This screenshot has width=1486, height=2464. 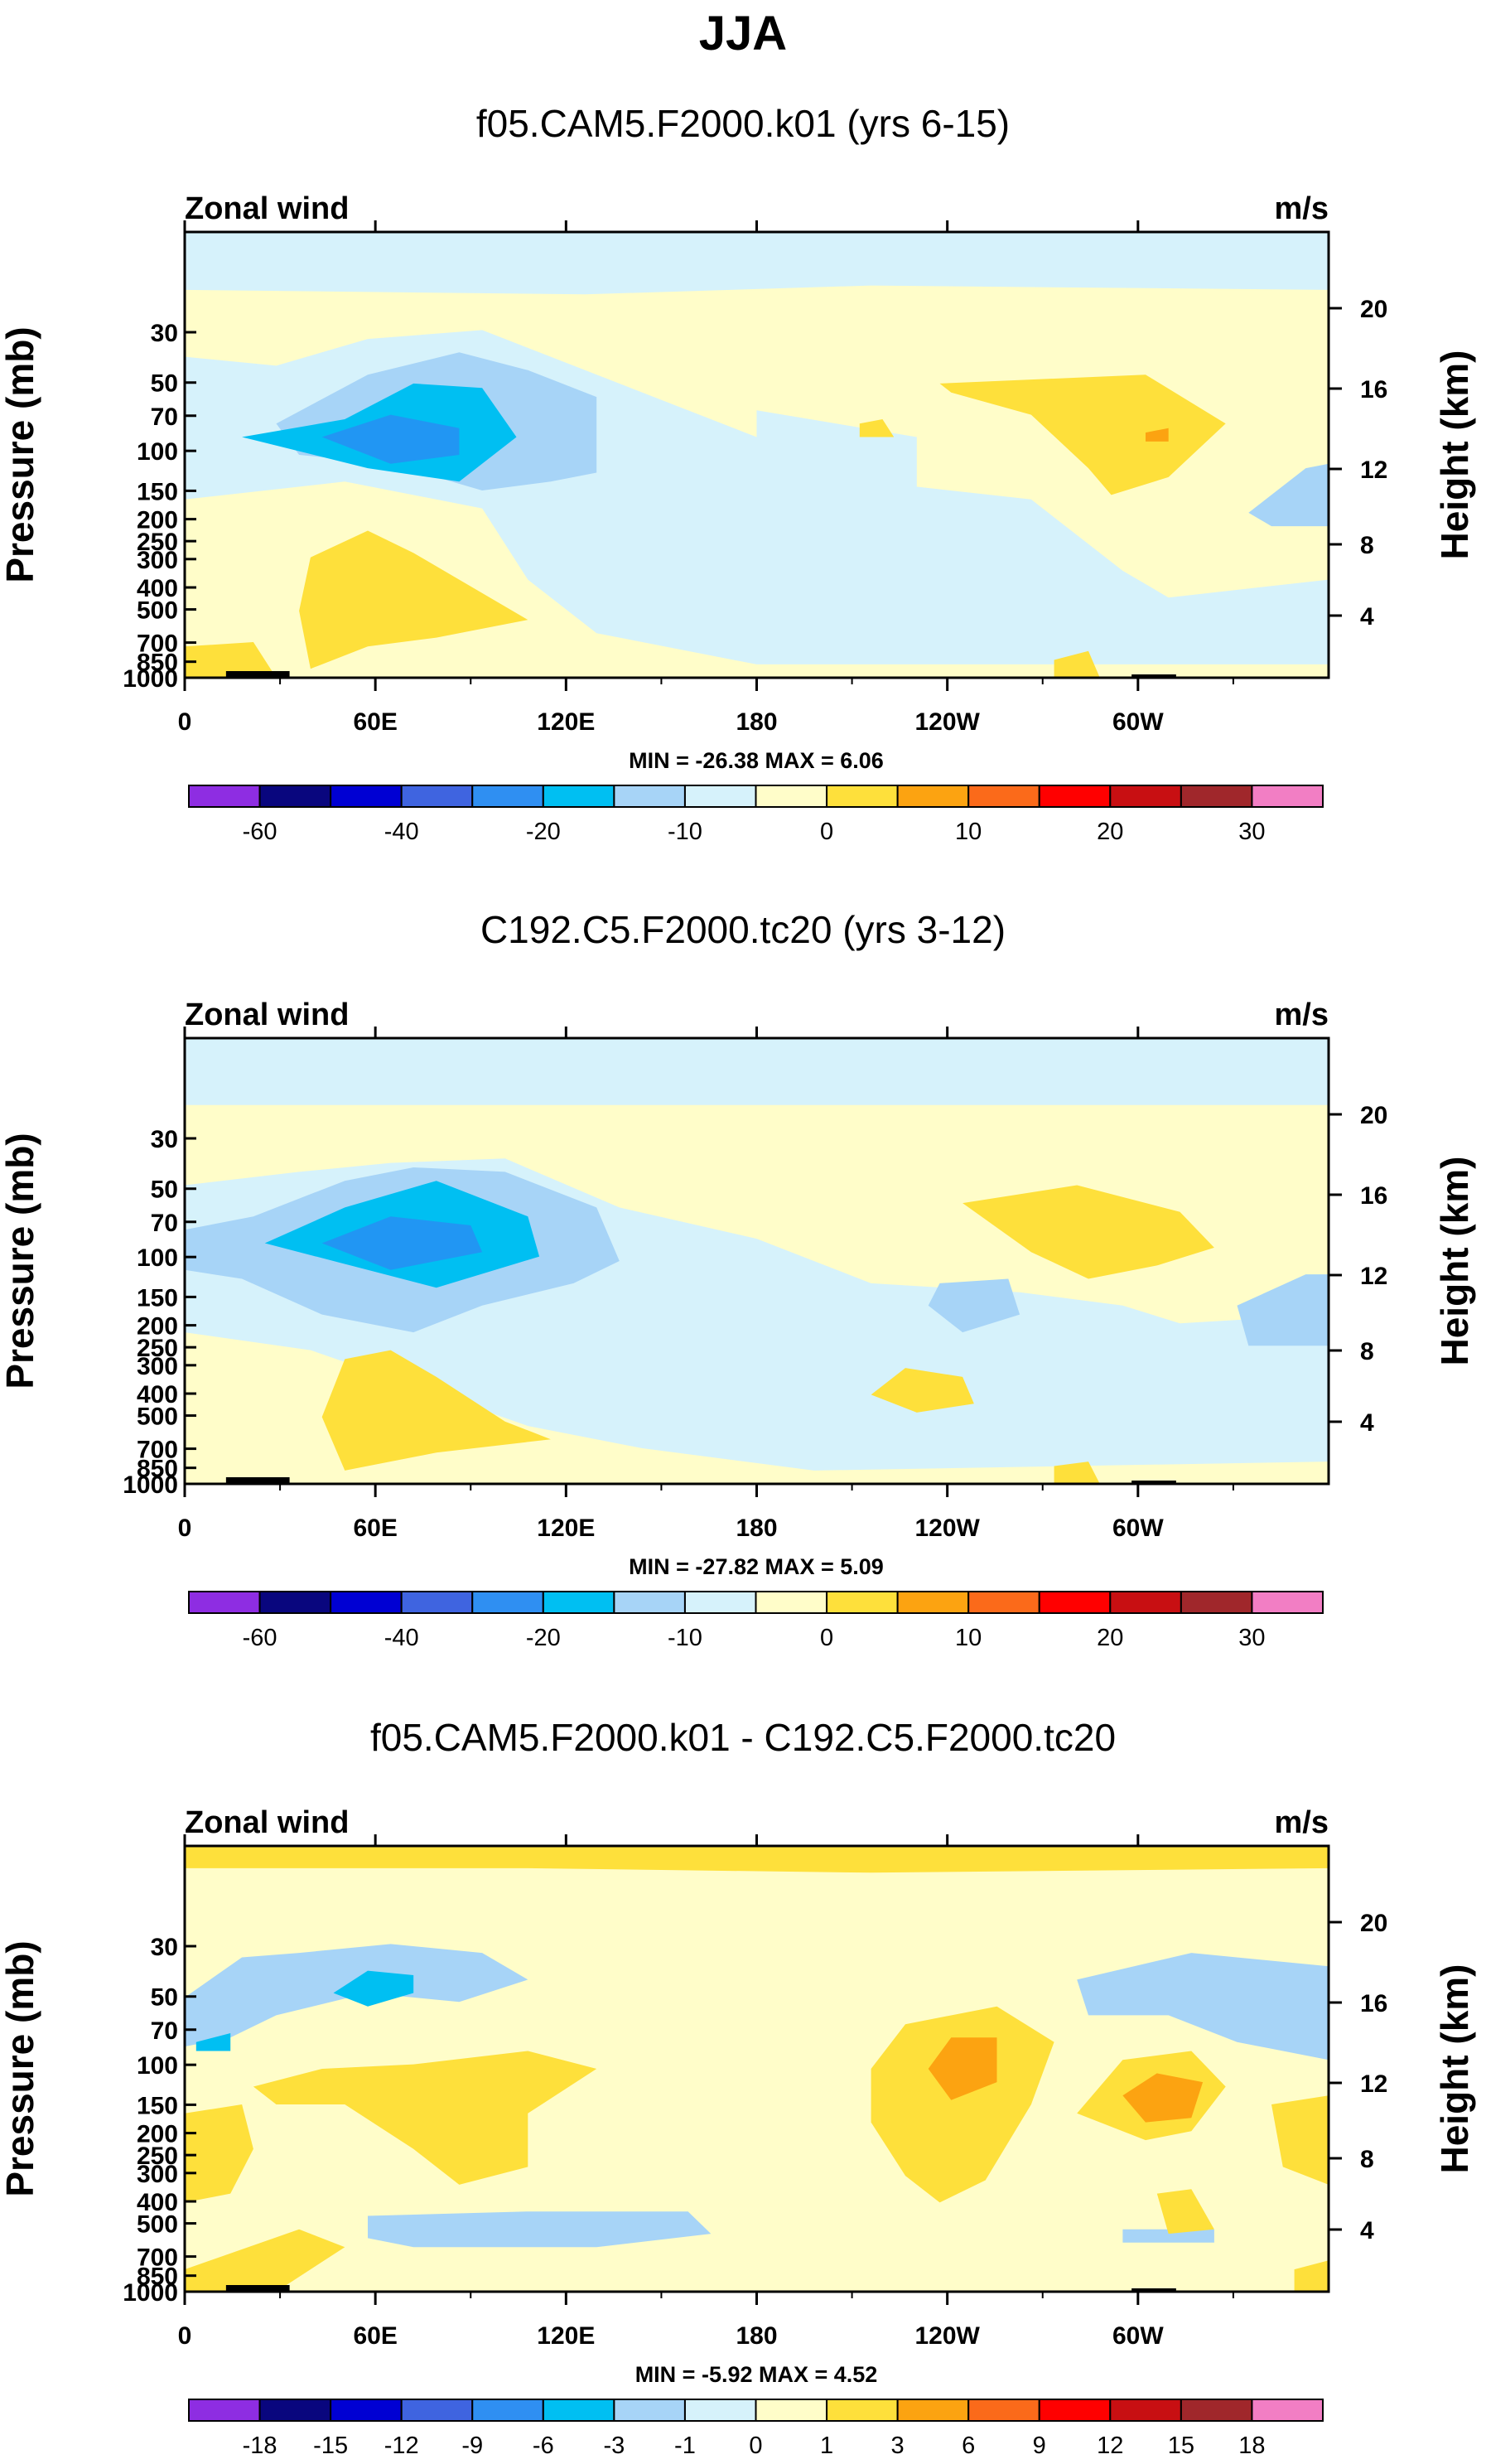 I want to click on p3-colorbar-label: -15, so click(x=330, y=2446).